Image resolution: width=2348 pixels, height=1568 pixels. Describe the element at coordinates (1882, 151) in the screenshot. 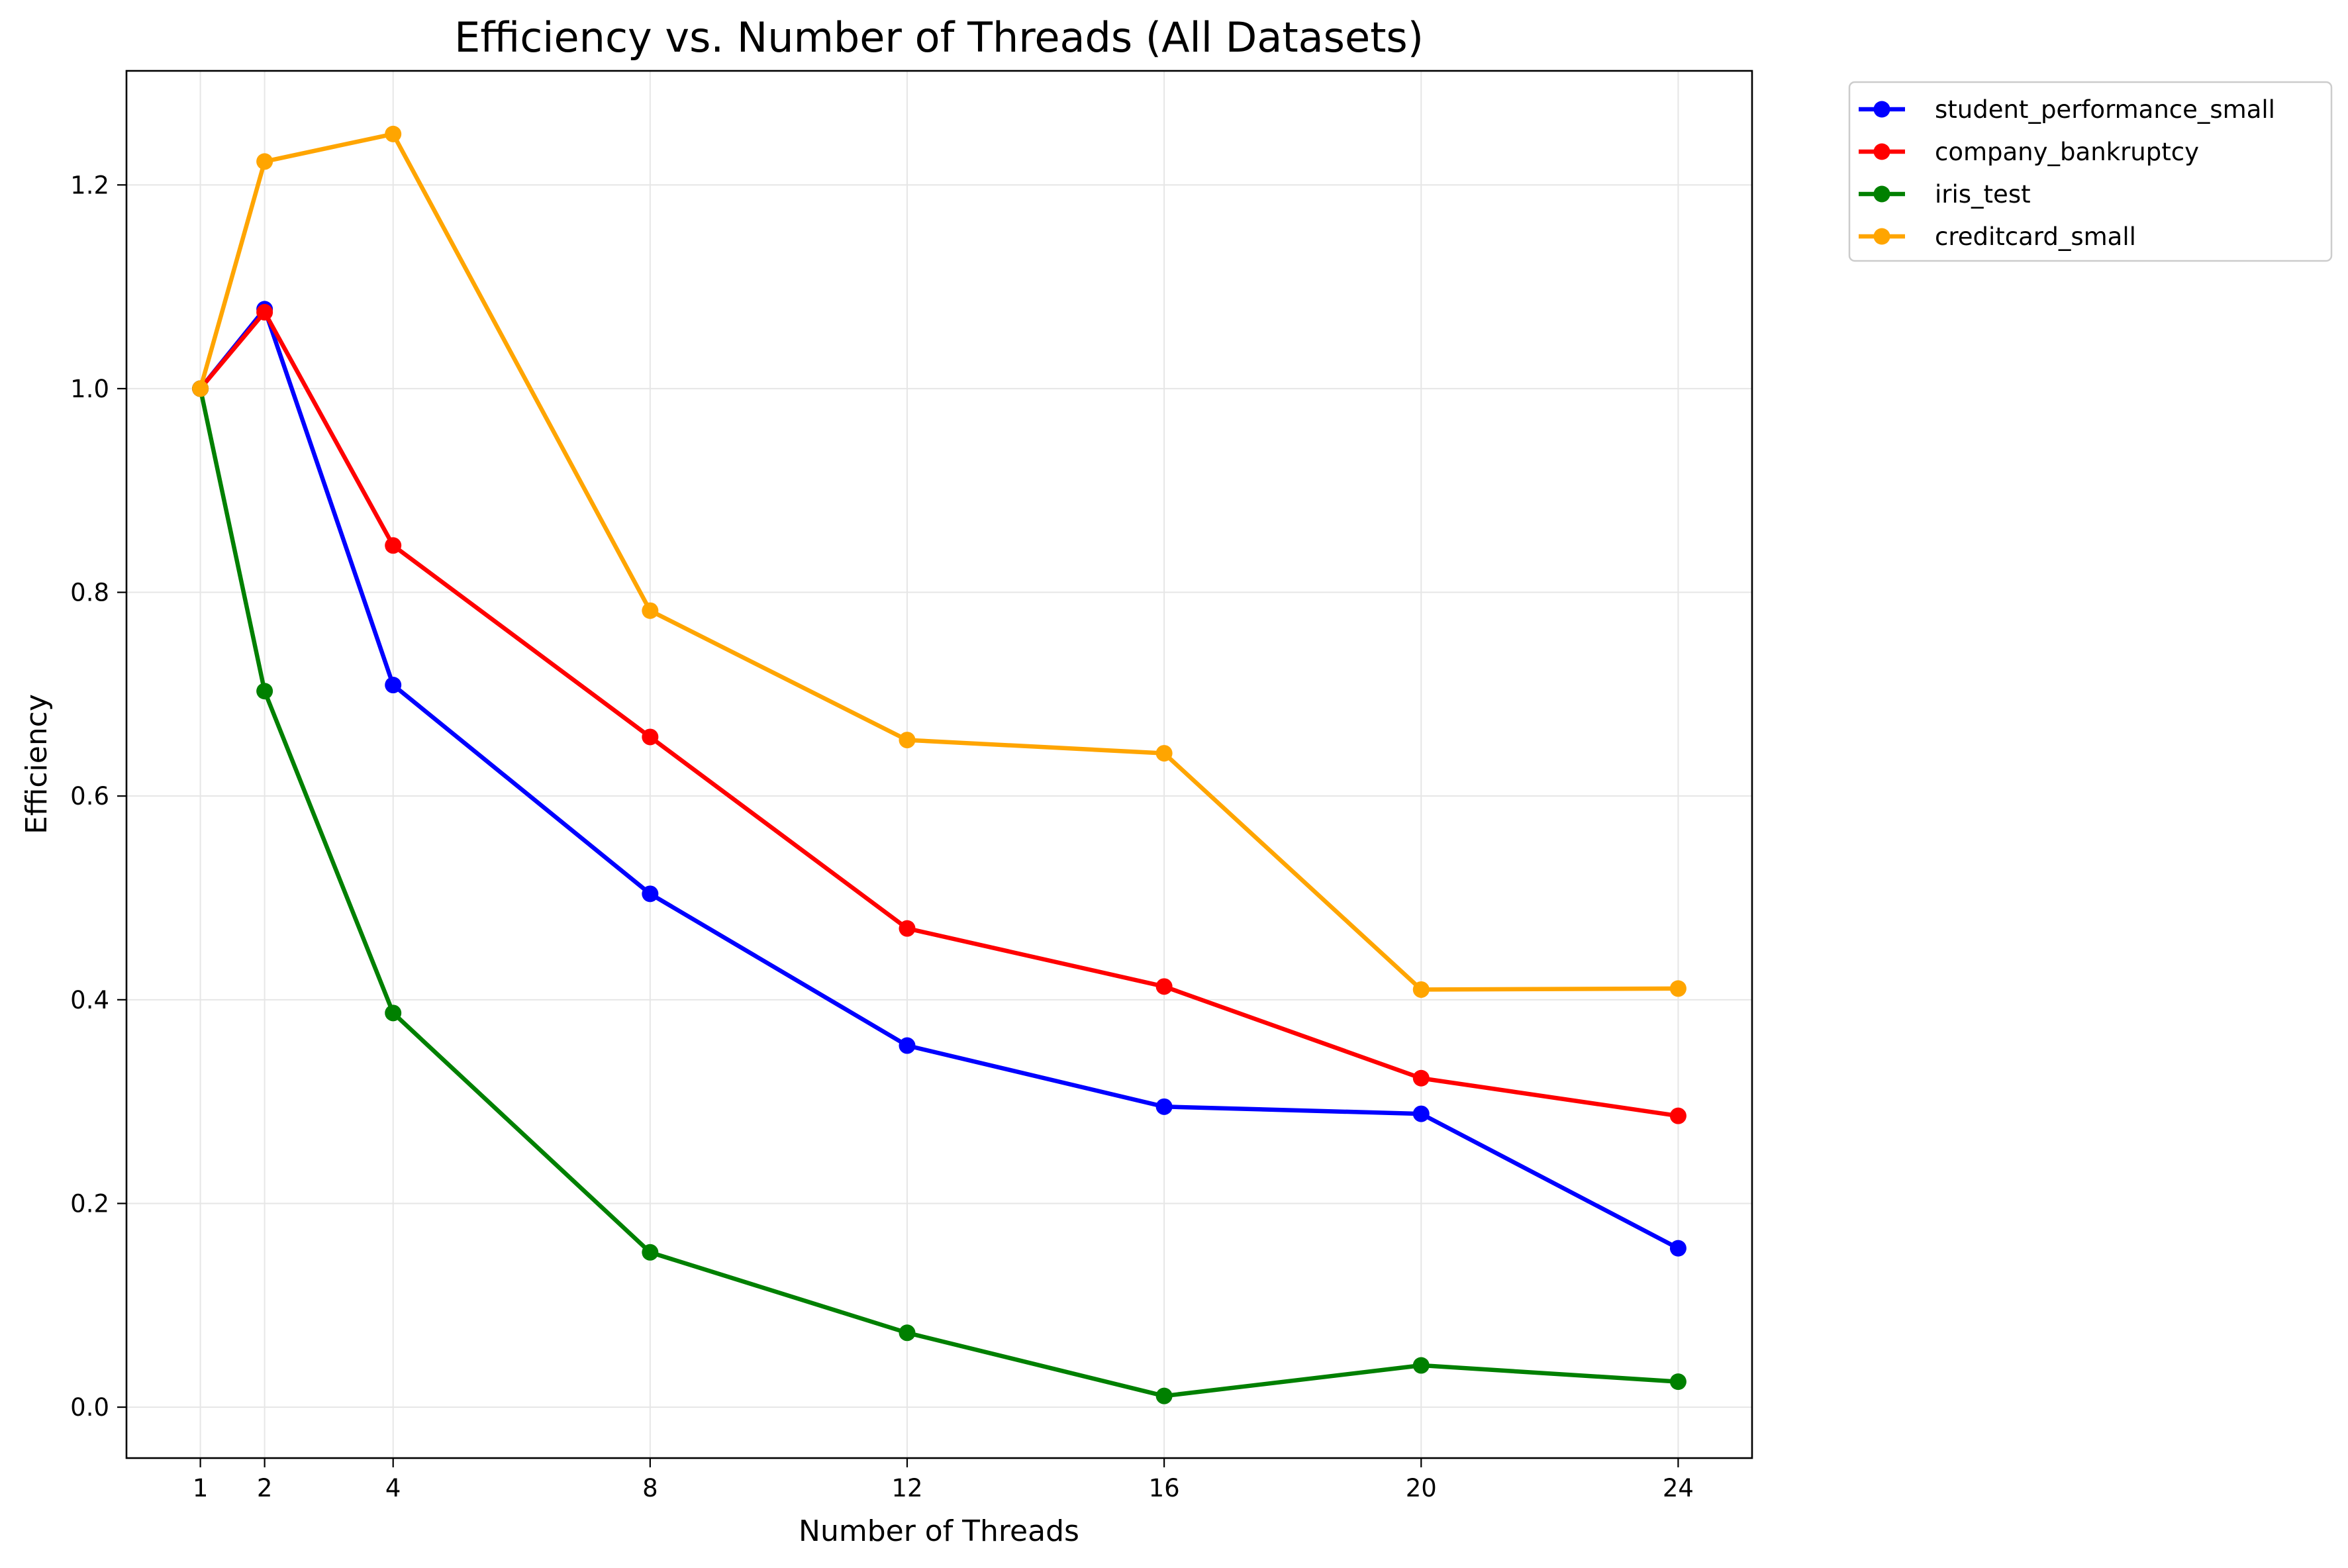

I see `legend-marker-company_bankruptcy` at that location.